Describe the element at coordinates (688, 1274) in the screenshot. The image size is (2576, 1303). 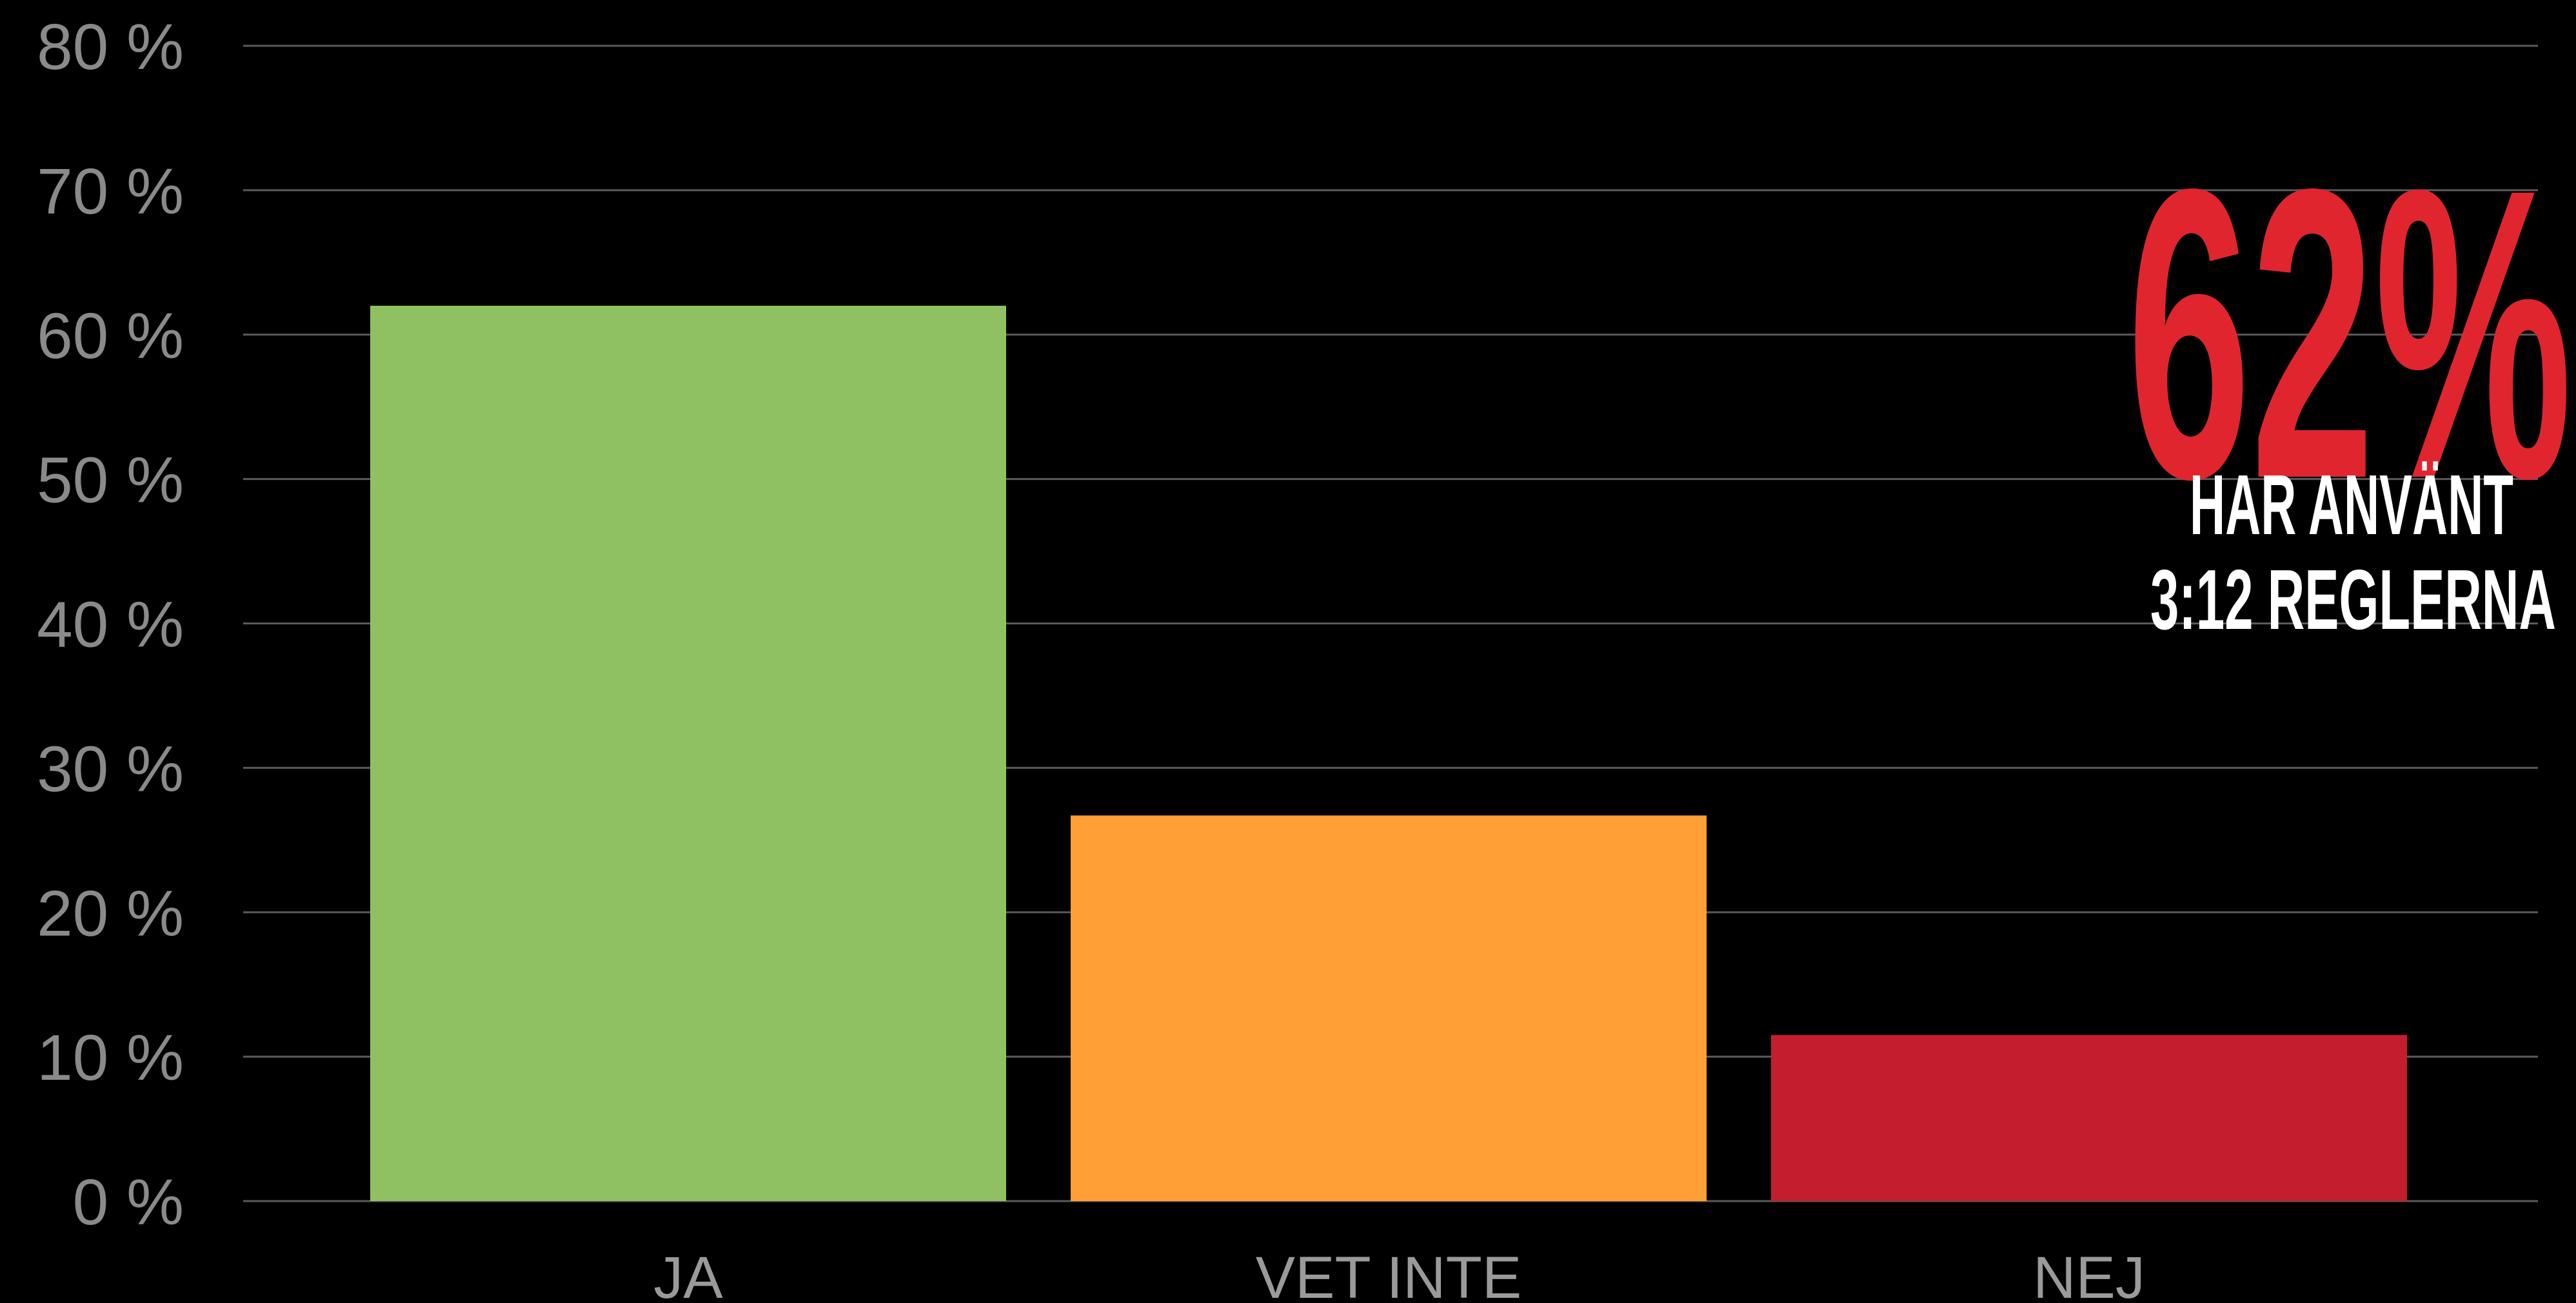
I see `x-tick-label: JA` at that location.